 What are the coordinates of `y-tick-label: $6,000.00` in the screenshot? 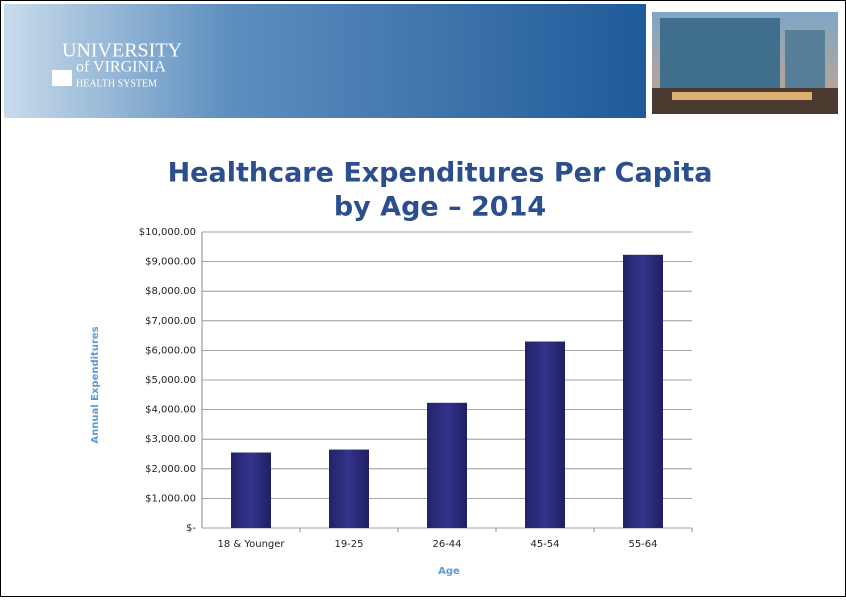 It's located at (170, 350).